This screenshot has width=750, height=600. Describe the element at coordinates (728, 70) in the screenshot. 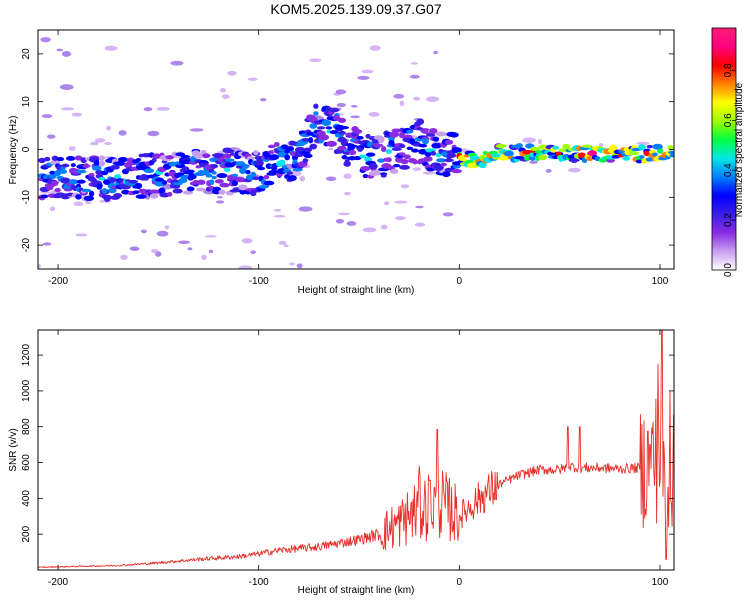

I see `colorbar-tick-label: 0.8` at that location.